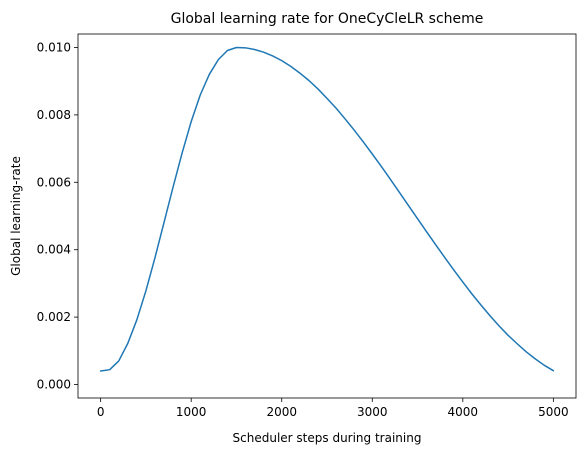  I want to click on x-axis-ticks: 0 1000 2000 3000 4000 5000, so click(333, 408).